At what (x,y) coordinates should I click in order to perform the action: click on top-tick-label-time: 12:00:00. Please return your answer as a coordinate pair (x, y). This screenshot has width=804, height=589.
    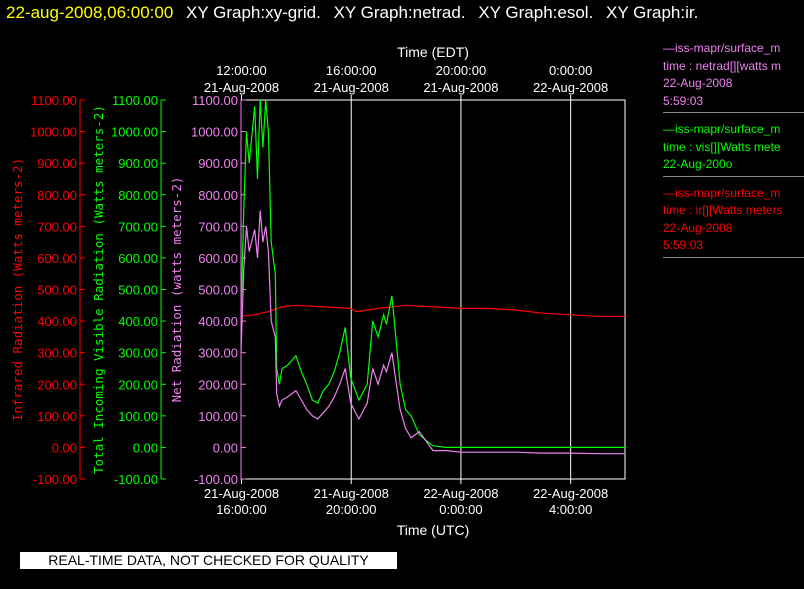
    Looking at the image, I should click on (241, 70).